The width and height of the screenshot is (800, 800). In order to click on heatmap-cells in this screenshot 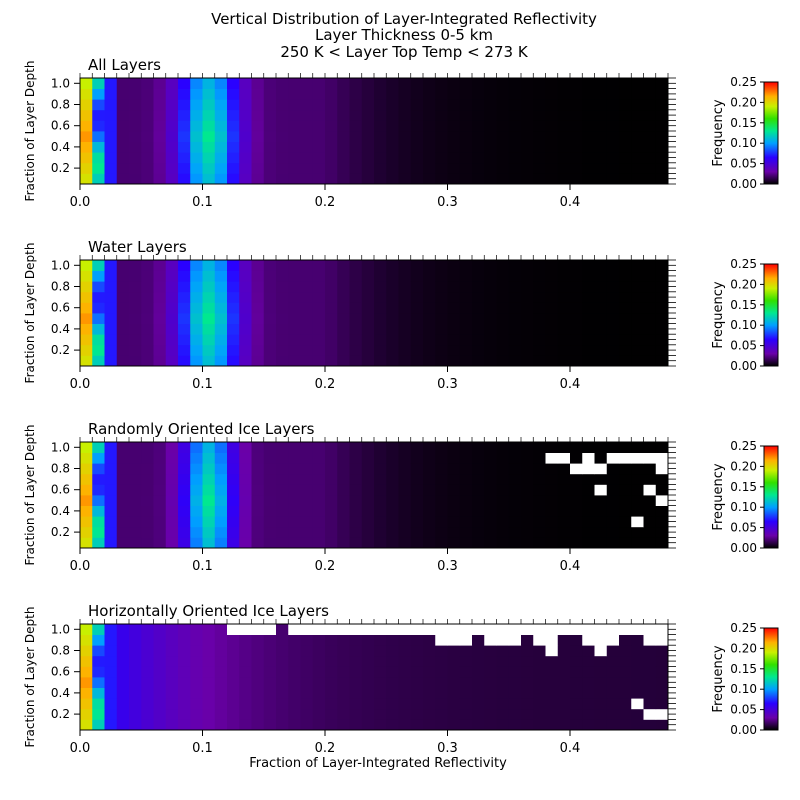, I will do `click(374, 495)`.